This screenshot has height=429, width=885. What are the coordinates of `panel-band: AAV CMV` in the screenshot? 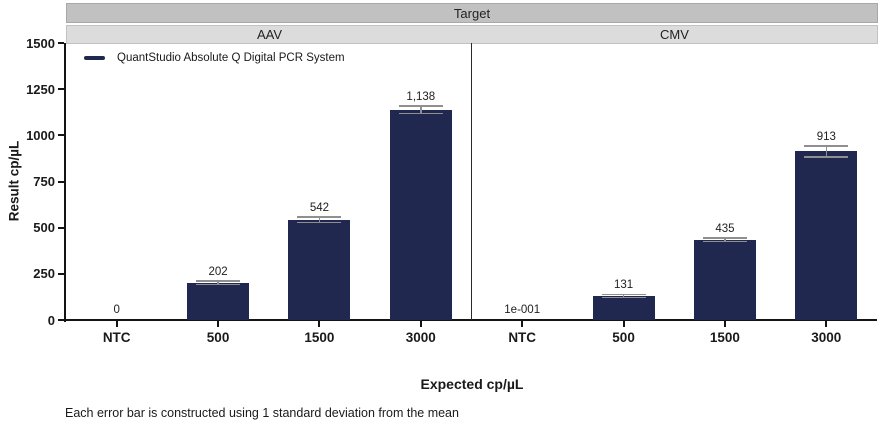 It's located at (472, 34).